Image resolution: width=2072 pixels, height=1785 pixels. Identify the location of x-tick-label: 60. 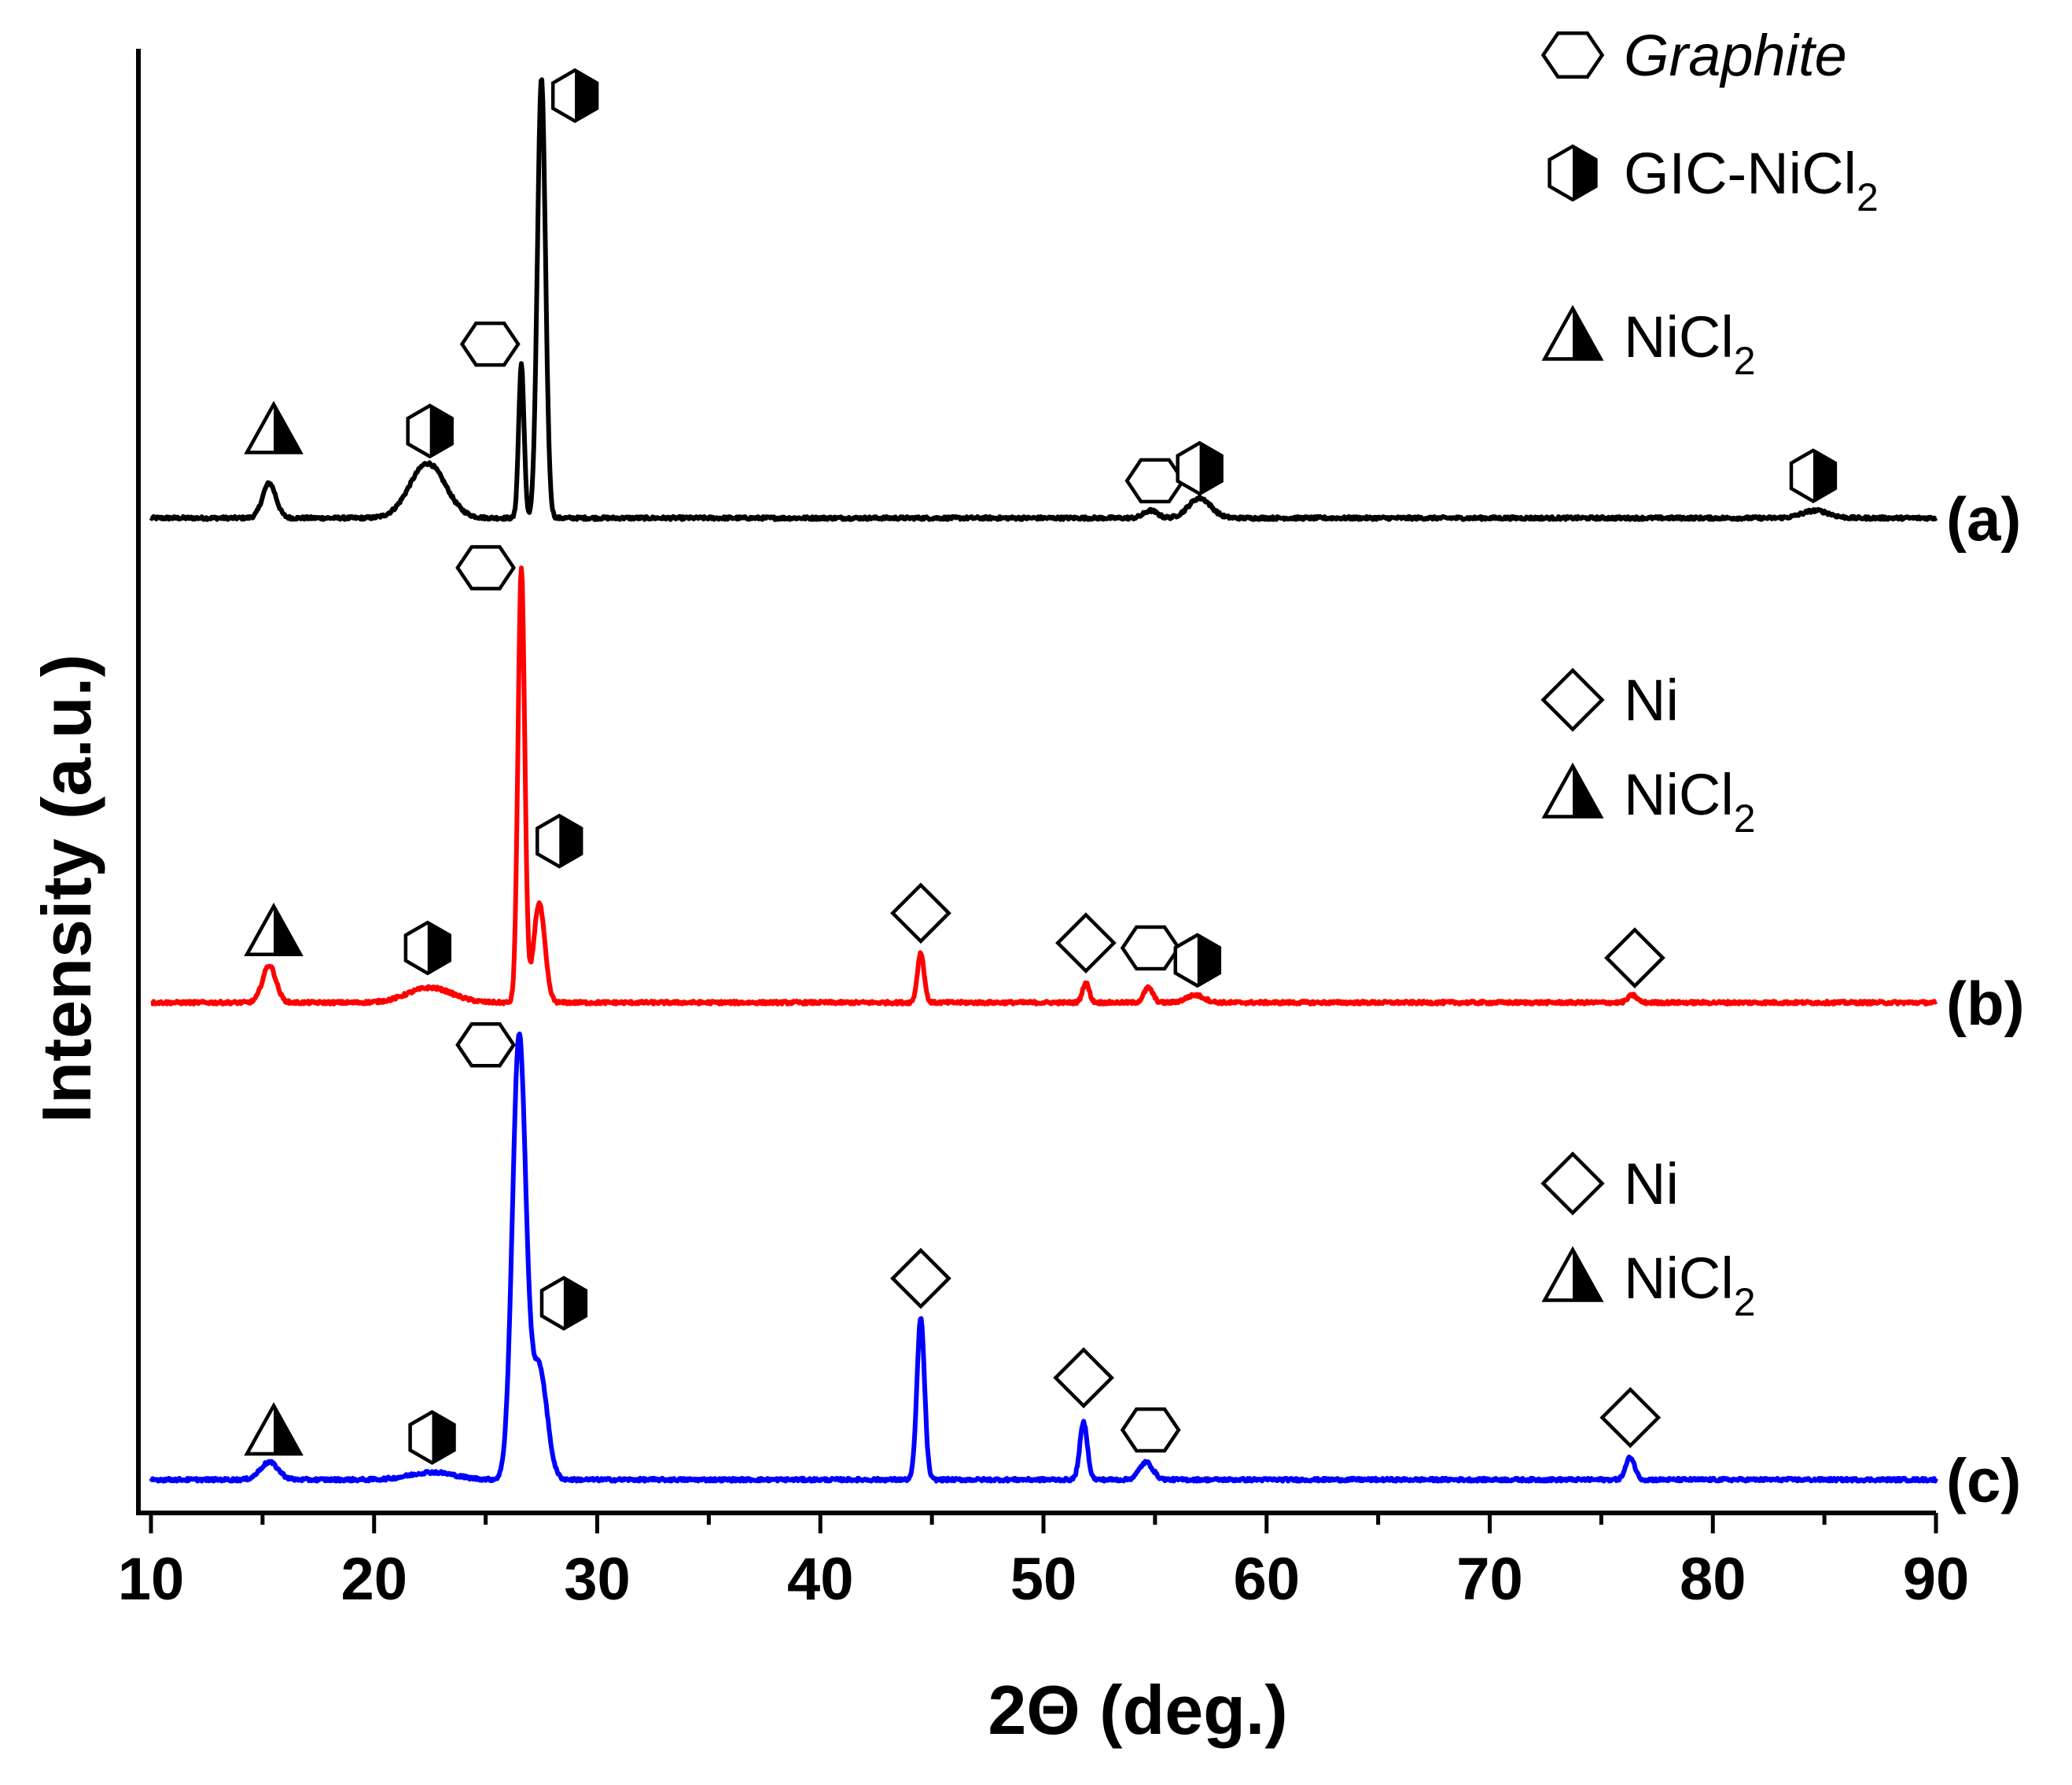
(1266, 1579).